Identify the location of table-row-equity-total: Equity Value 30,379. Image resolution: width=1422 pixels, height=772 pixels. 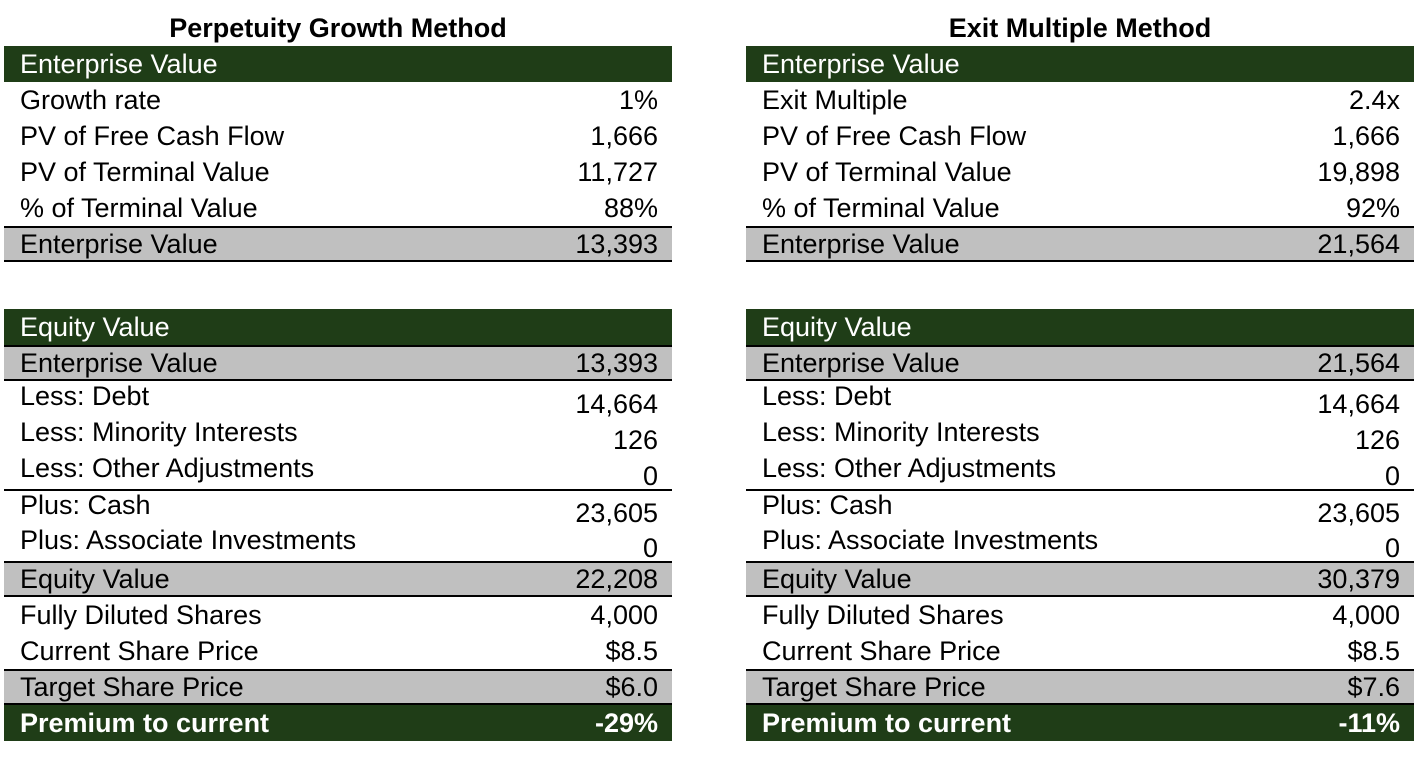
(1080, 579).